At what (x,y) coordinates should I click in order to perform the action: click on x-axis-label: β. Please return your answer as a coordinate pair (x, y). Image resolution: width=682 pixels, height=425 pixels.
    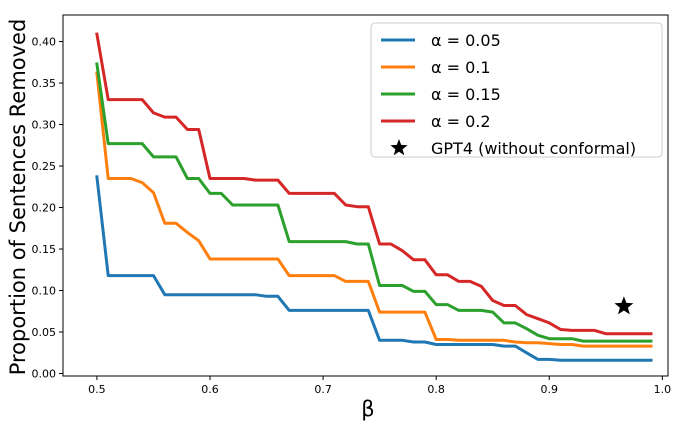
    Looking at the image, I should click on (367, 409).